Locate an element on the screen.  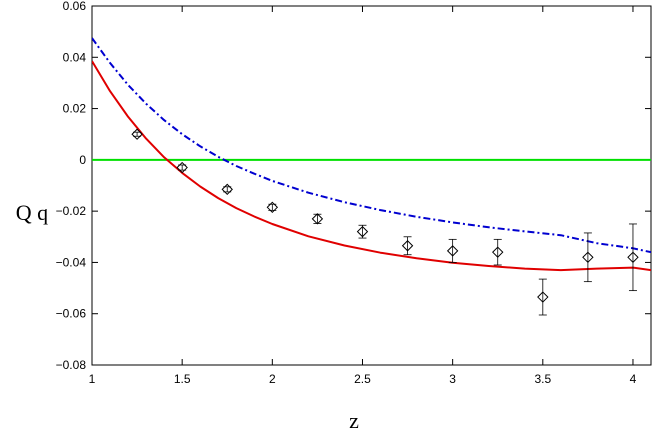
y-axis-title: Q q is located at coordinates (32, 212).